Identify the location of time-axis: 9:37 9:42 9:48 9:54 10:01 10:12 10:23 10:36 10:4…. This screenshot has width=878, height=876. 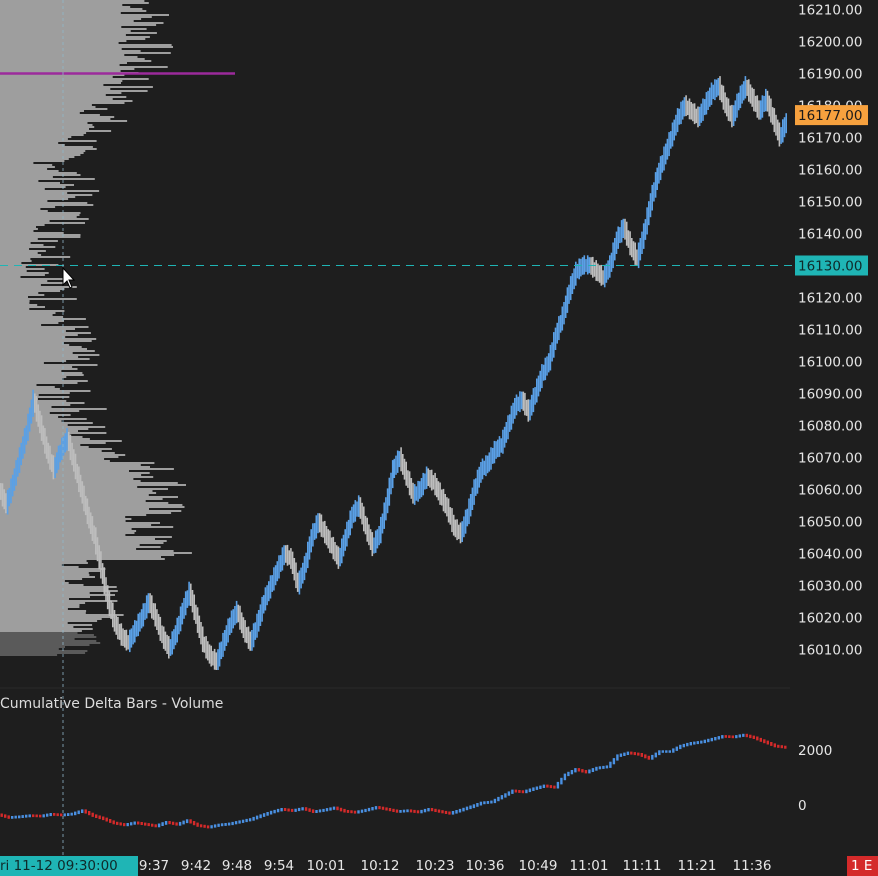
(439, 866).